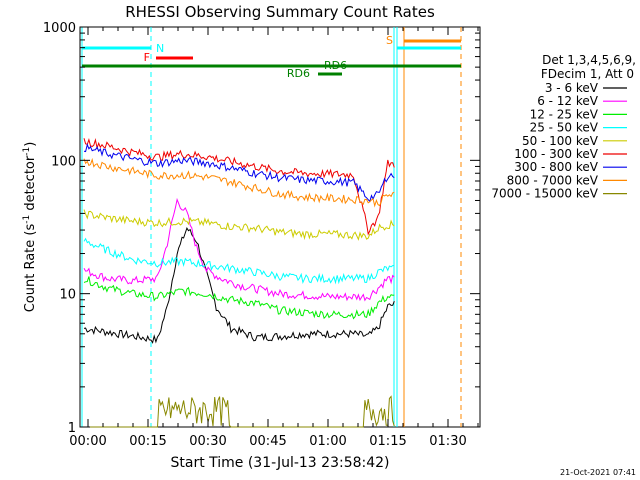 Image resolution: width=640 pixels, height=480 pixels. I want to click on y-tick-label: 1000, so click(59, 28).